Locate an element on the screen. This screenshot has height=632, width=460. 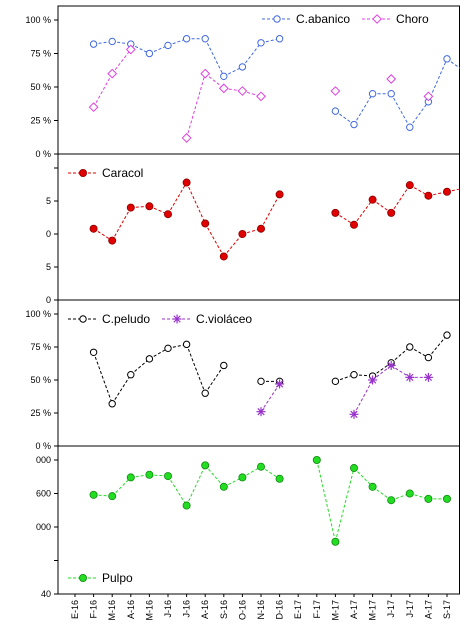
legend: C.peludo C.violáceo is located at coordinates (160, 319).